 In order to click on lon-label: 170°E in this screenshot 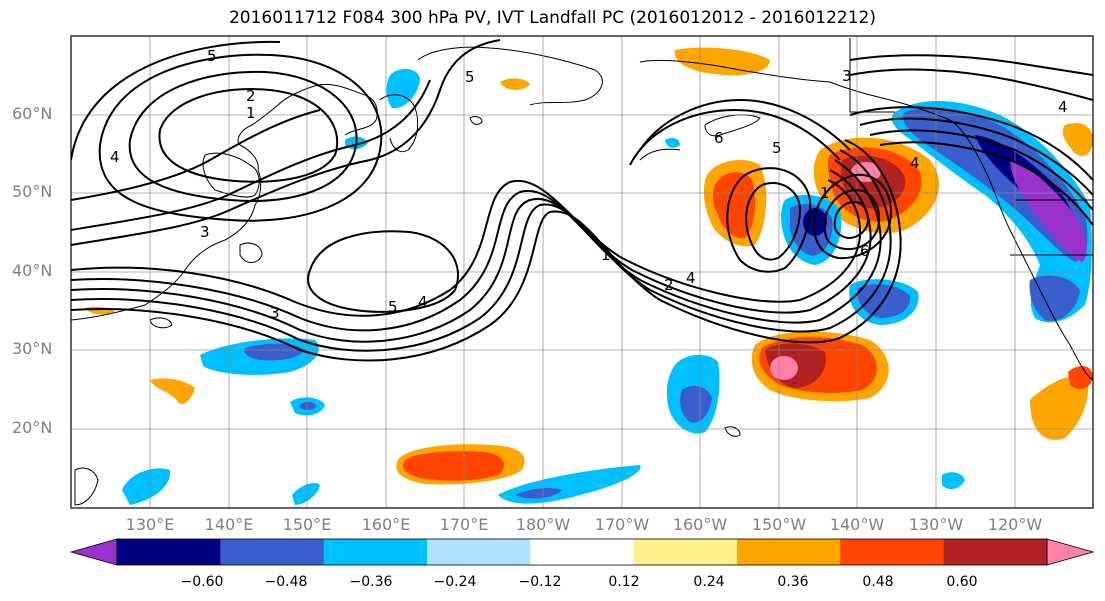, I will do `click(464, 524)`.